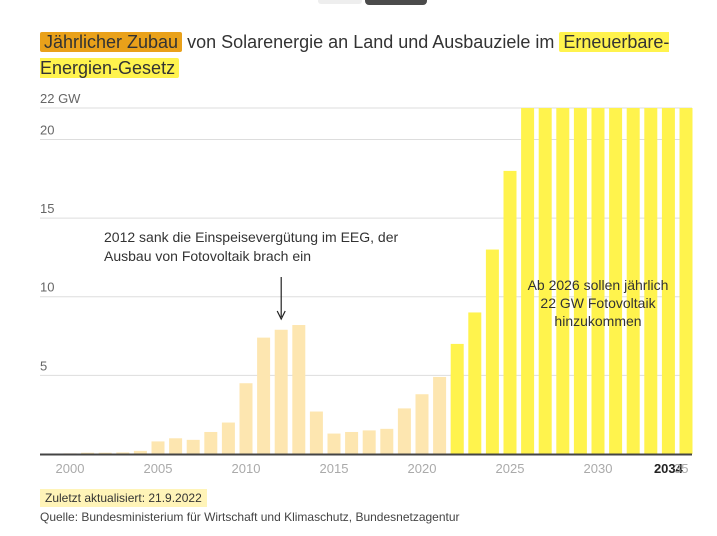 This screenshot has height=536, width=717. Describe the element at coordinates (47, 287) in the screenshot. I see `y-tick-label: 10` at that location.